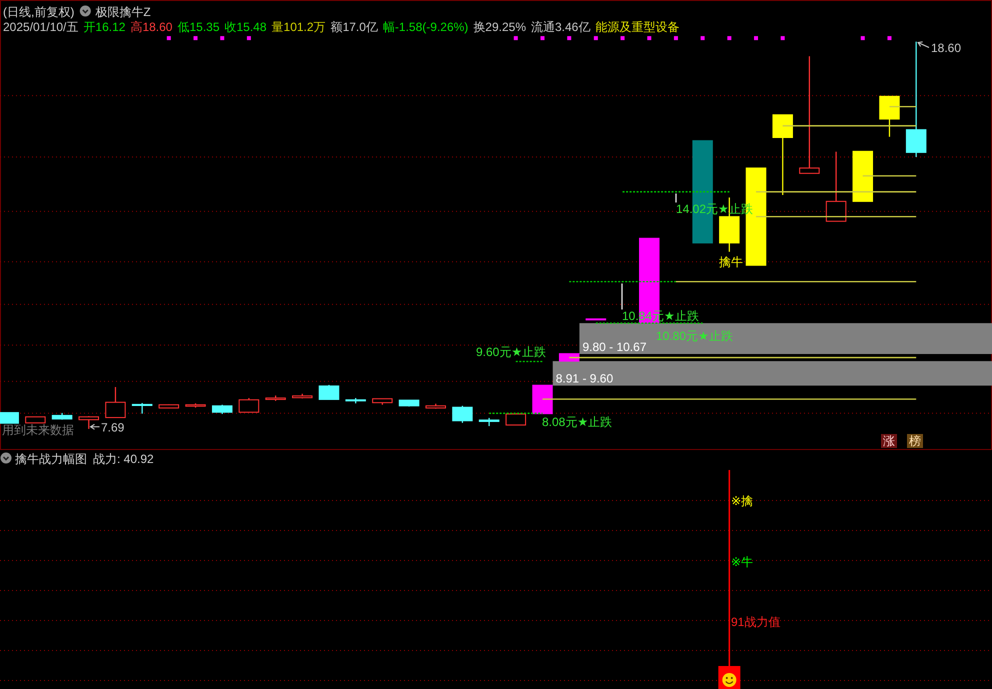  Describe the element at coordinates (299, 27) in the screenshot. I see `annotation: 量101.2万` at that location.